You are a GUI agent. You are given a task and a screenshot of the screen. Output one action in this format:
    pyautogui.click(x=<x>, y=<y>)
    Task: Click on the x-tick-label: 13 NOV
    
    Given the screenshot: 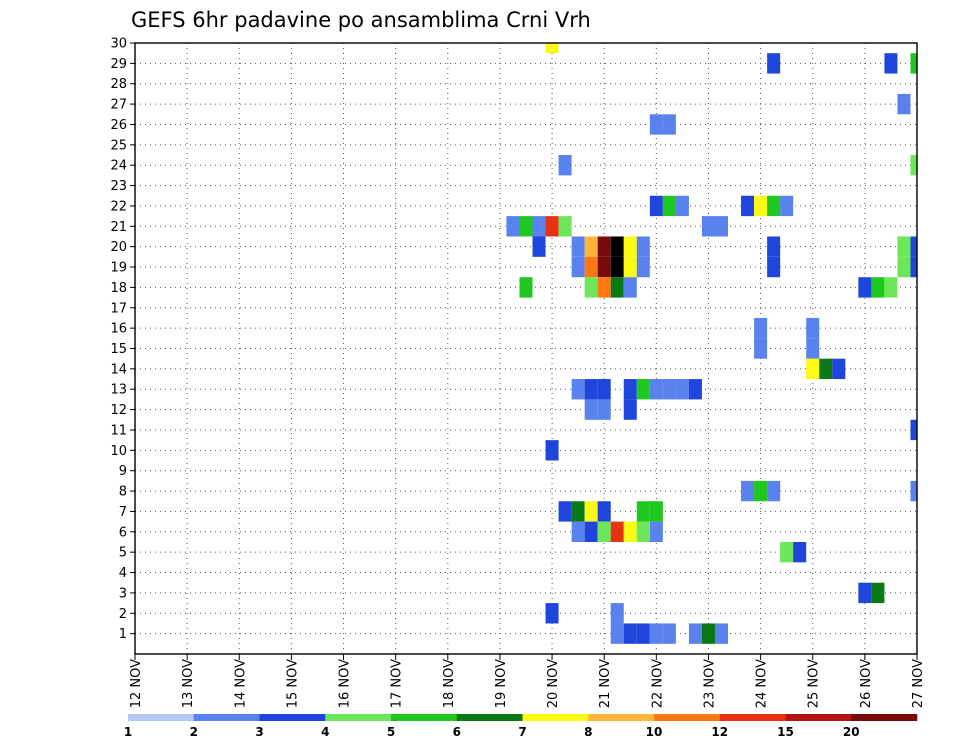 What is the action you would take?
    pyautogui.click(x=188, y=683)
    